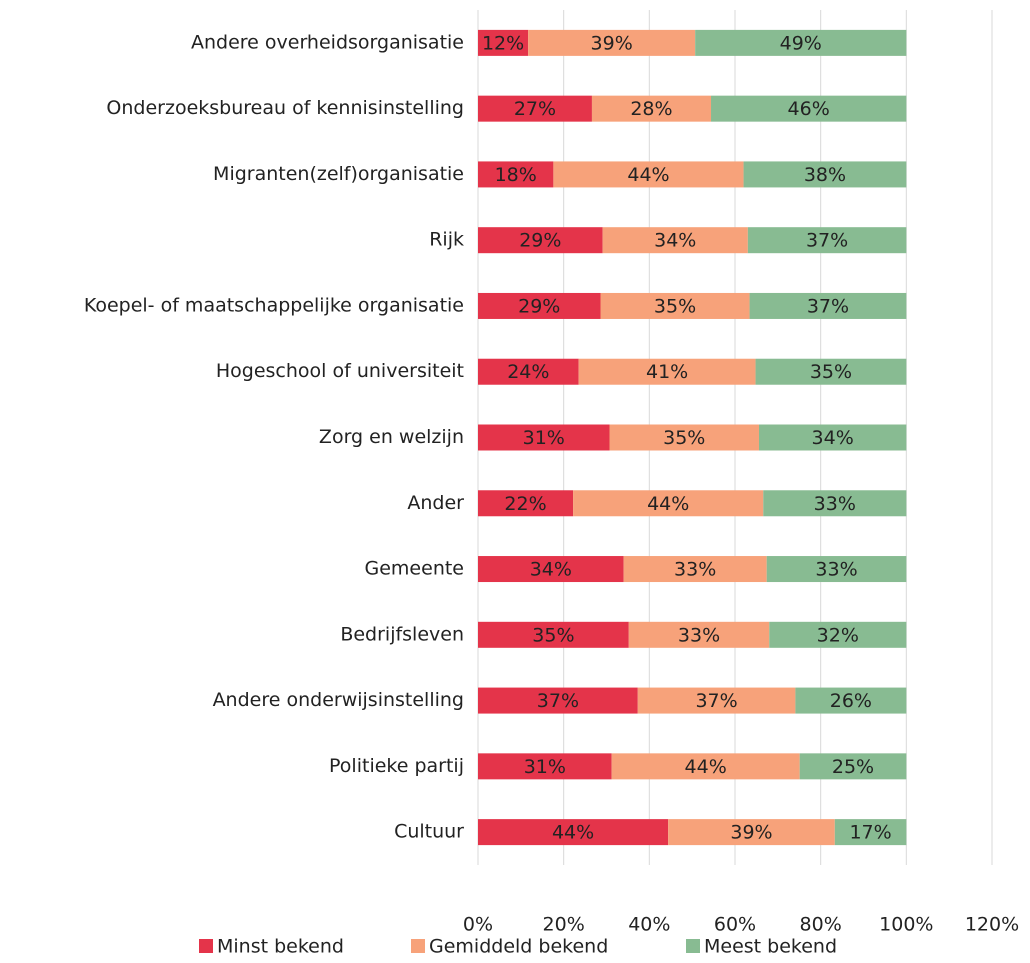 Image resolution: width=1030 pixels, height=963 pixels. I want to click on data-label: 18%, so click(516, 175).